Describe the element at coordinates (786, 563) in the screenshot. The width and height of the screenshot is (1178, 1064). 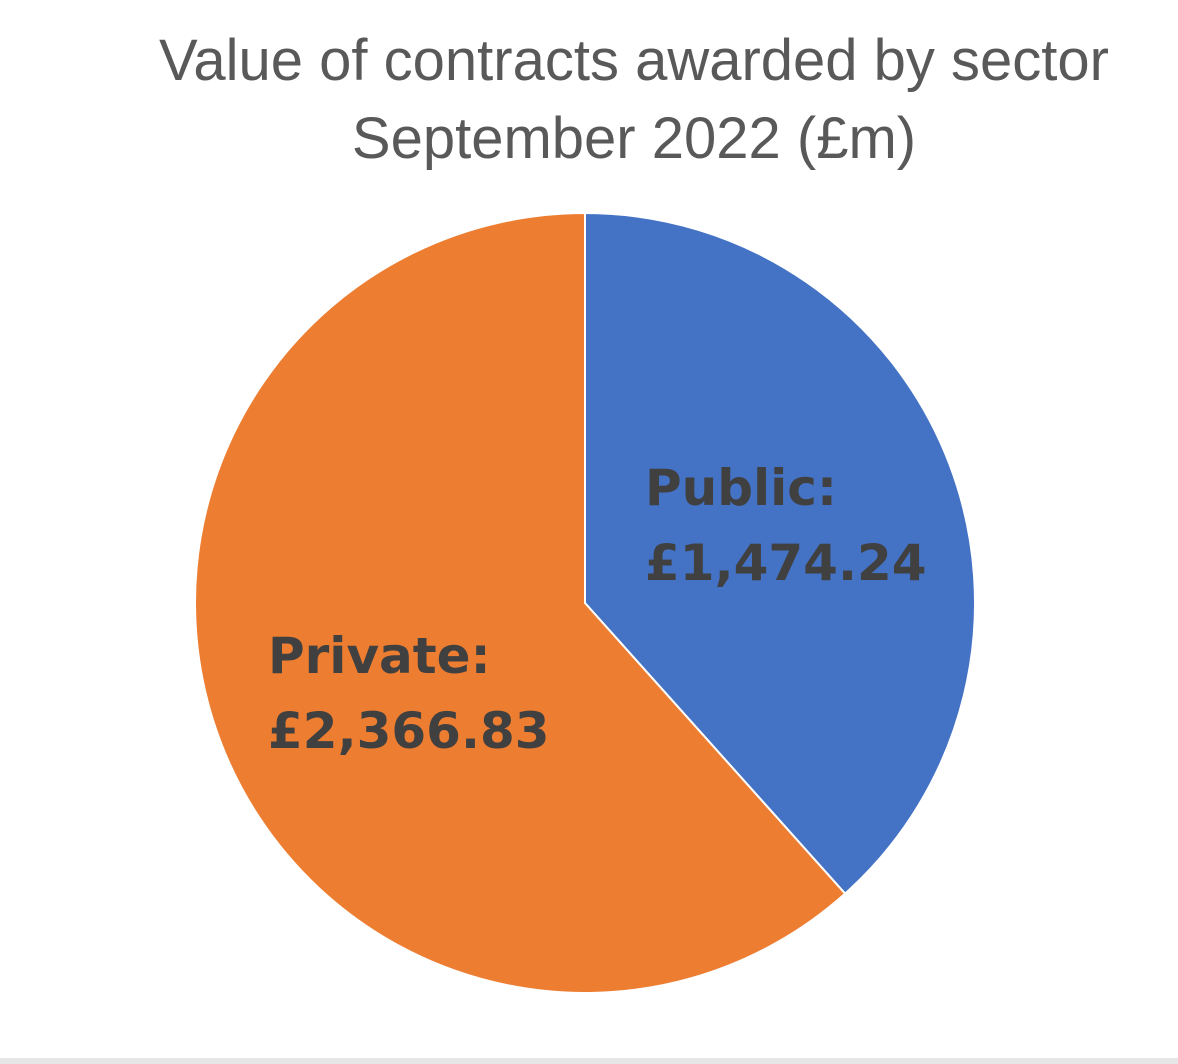
I see `slice-label-value-public: £1,474.24` at that location.